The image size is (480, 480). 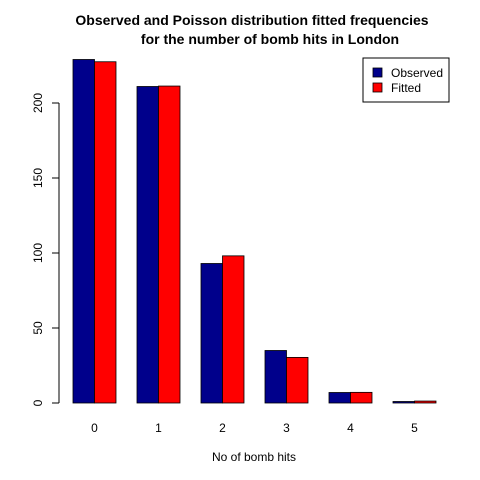 What do you see at coordinates (222, 428) in the screenshot?
I see `x-tick-label-2: 2` at bounding box center [222, 428].